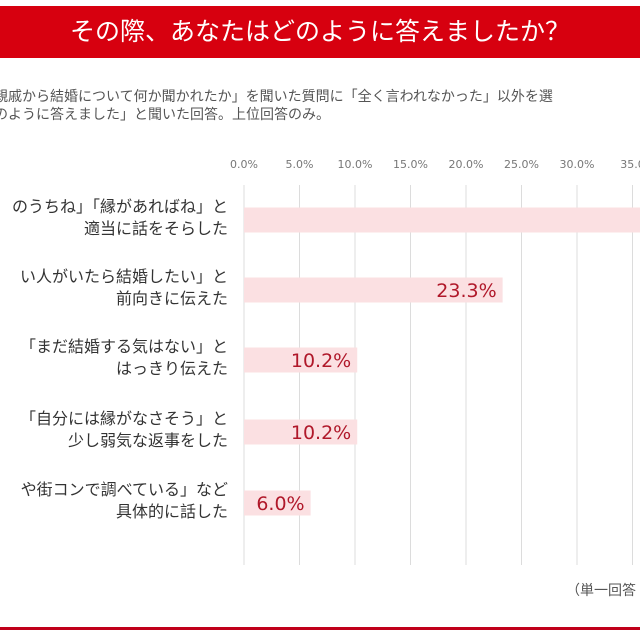 This screenshot has width=640, height=640. What do you see at coordinates (165, 115) in the screenshot?
I see `subtitle-line-2: のように答えました」と聞いた回答。上位回答のみ。` at bounding box center [165, 115].